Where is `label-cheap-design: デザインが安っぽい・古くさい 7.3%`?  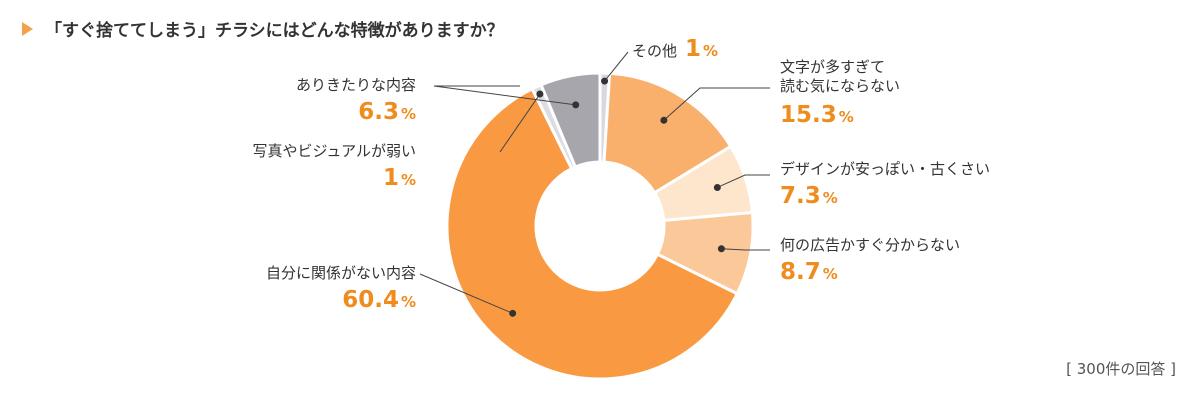 label-cheap-design: デザインが安っぽい・古くさい 7.3% is located at coordinates (885, 186).